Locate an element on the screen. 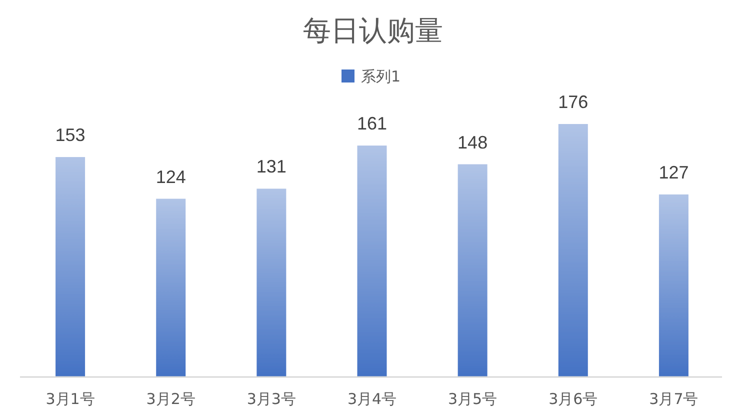 This screenshot has height=418, width=740. x-tick-label: 3月5号 is located at coordinates (473, 399).